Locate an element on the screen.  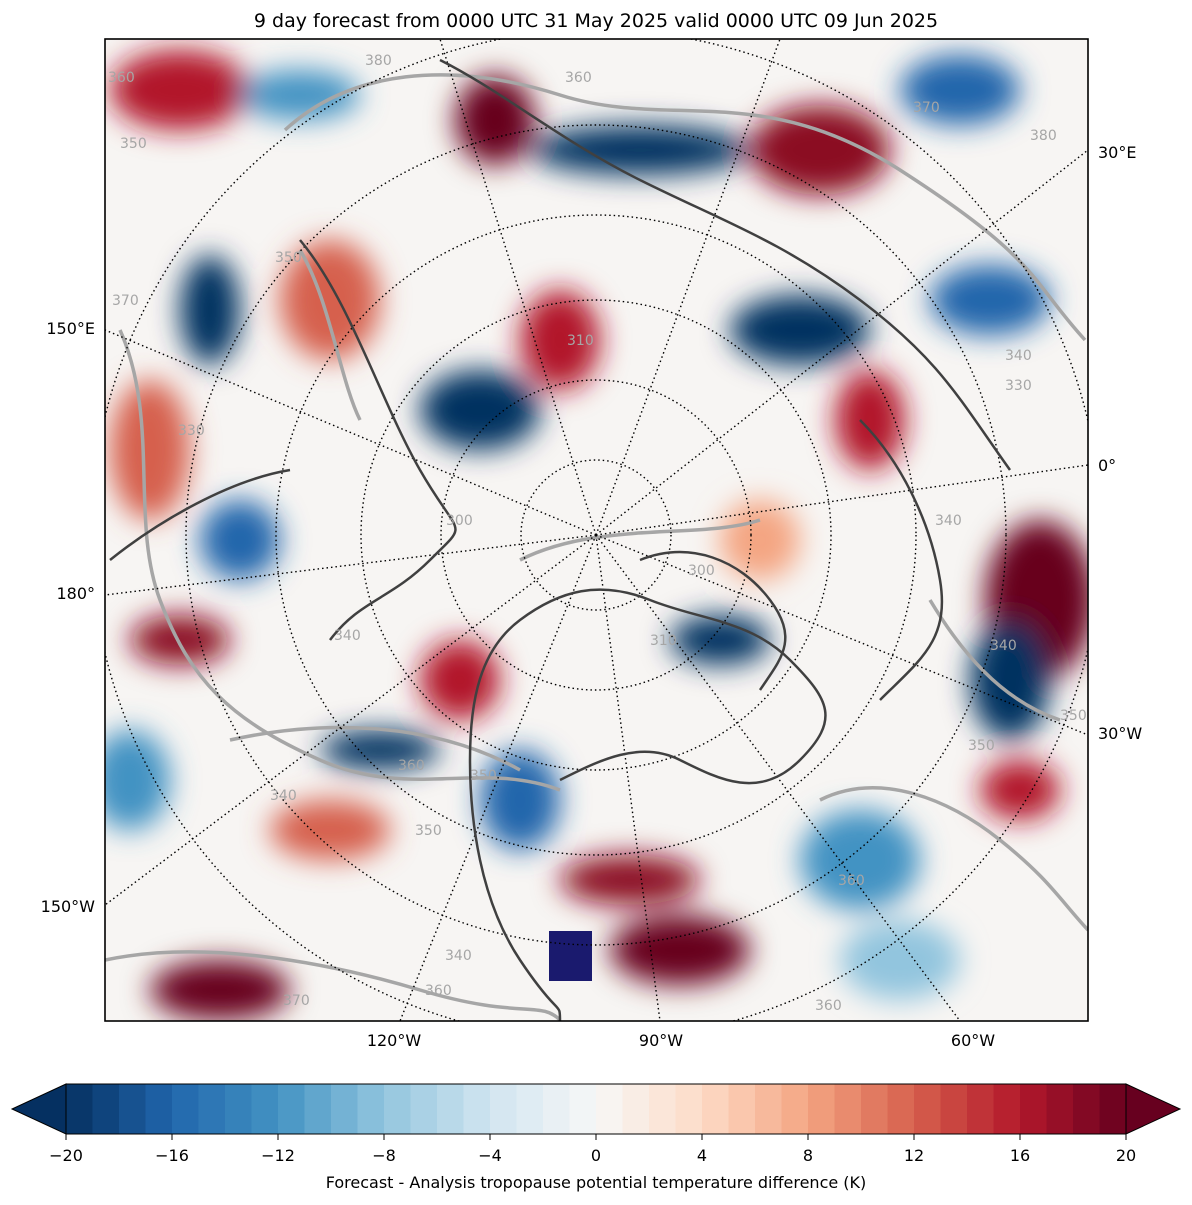
colorbar-tick-label: 8 is located at coordinates (808, 1155).